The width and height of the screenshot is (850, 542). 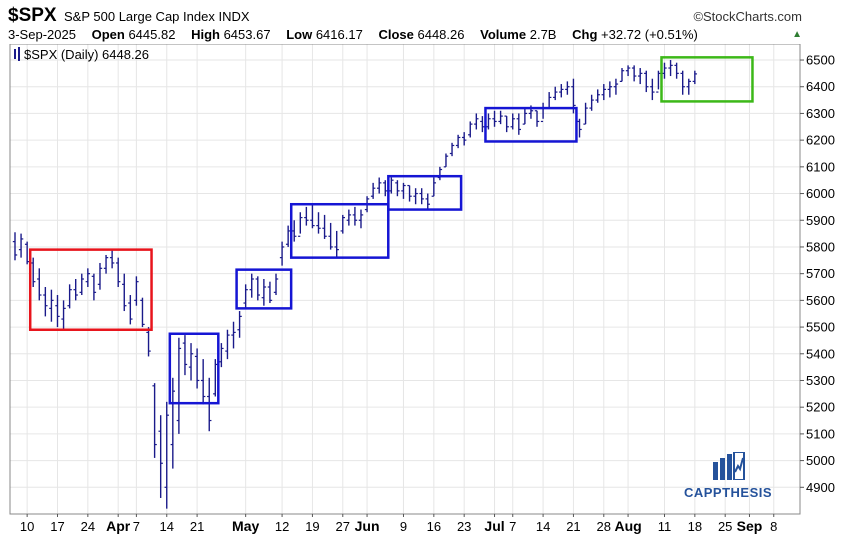 I want to click on up-triangle-icon: ▲, so click(x=797, y=34).